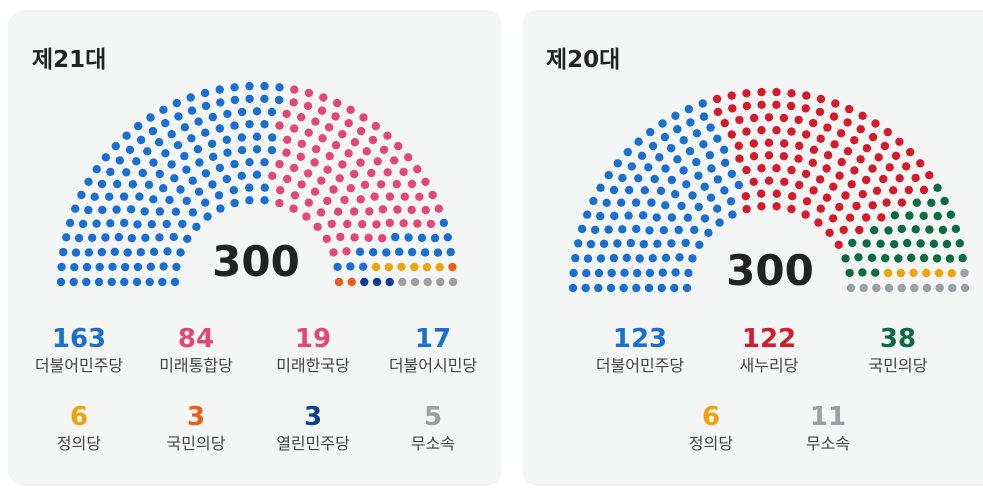 This screenshot has height=496, width=983. What do you see at coordinates (79, 351) in the screenshot?
I see `party-item: 163 더불어민주당` at bounding box center [79, 351].